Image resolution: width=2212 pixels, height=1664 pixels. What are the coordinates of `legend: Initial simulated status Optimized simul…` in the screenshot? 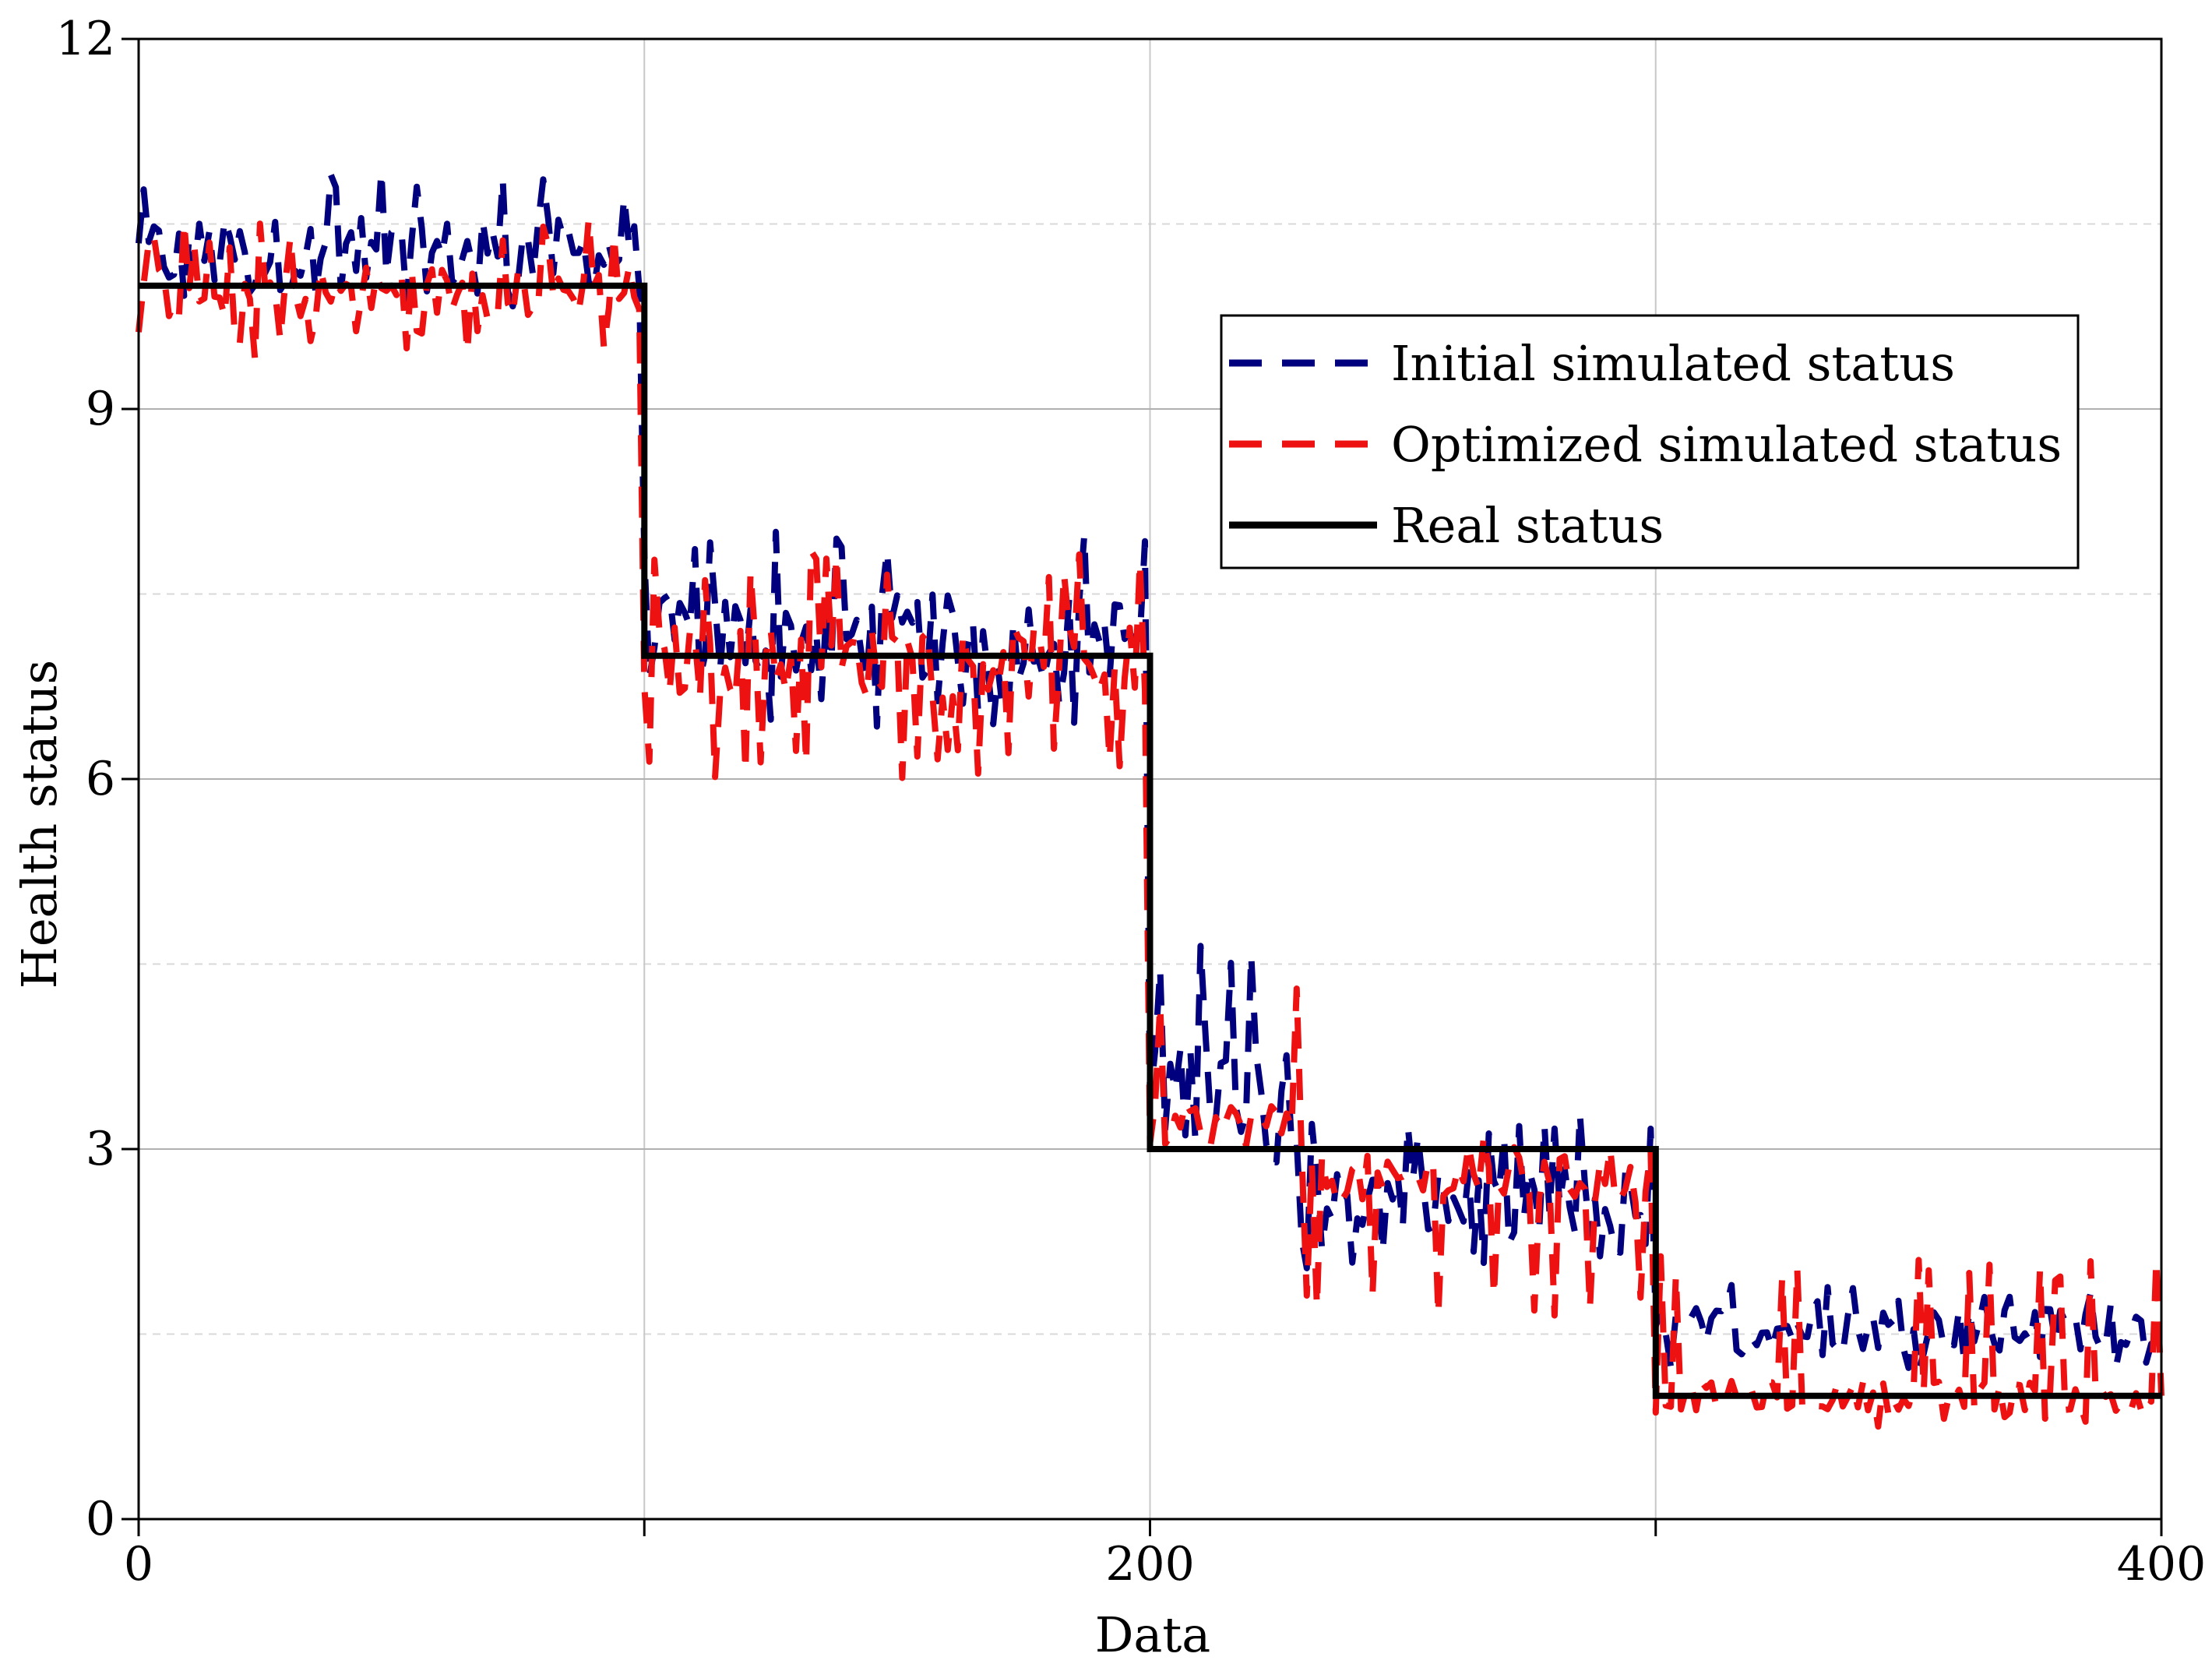 It's located at (1650, 441).